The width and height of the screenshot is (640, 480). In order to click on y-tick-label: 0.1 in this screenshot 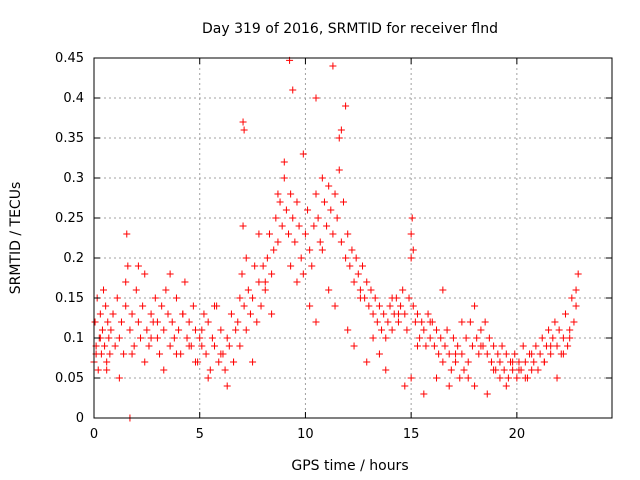, I will do `click(73, 338)`.